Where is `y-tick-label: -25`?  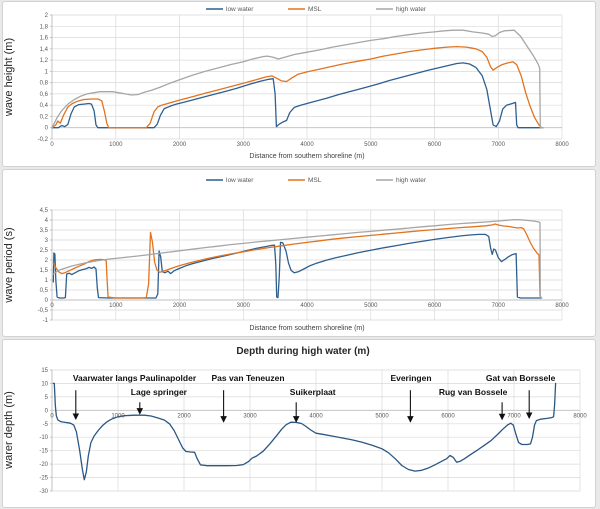
y-tick-label: -25 is located at coordinates (43, 479).